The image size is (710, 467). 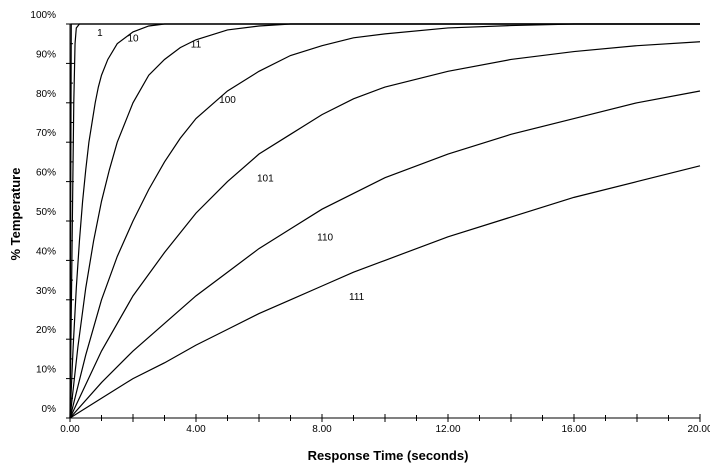 What do you see at coordinates (43, 15) in the screenshot?
I see `y-tick-label: 100%` at bounding box center [43, 15].